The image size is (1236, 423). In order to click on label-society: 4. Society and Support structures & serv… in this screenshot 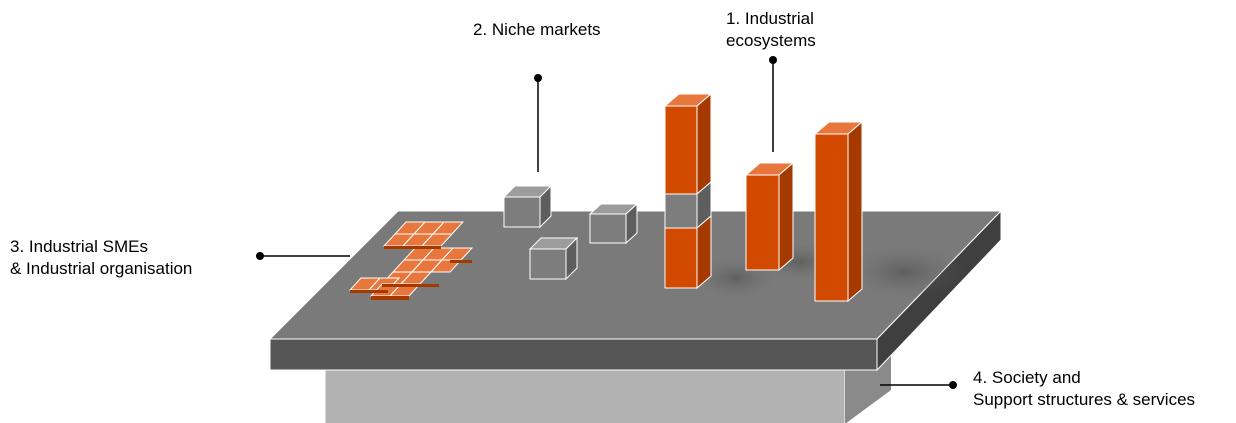, I will do `click(1084, 389)`.